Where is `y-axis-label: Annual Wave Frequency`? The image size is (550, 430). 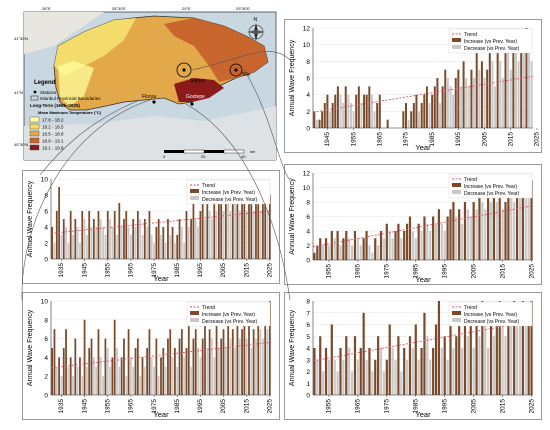
y-axis-label: Annual Wave Frequency is located at coordinates (292, 216).